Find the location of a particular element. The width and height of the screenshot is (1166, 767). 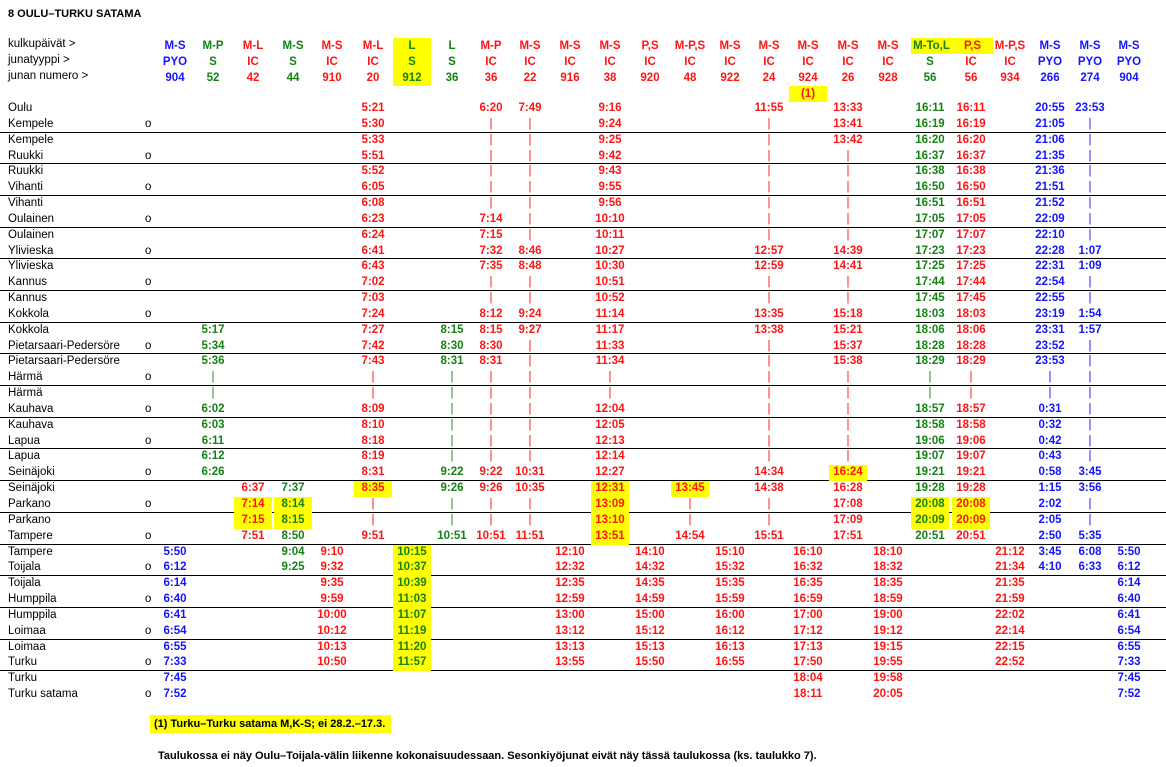

time-cell: 15:37 is located at coordinates (848, 345).